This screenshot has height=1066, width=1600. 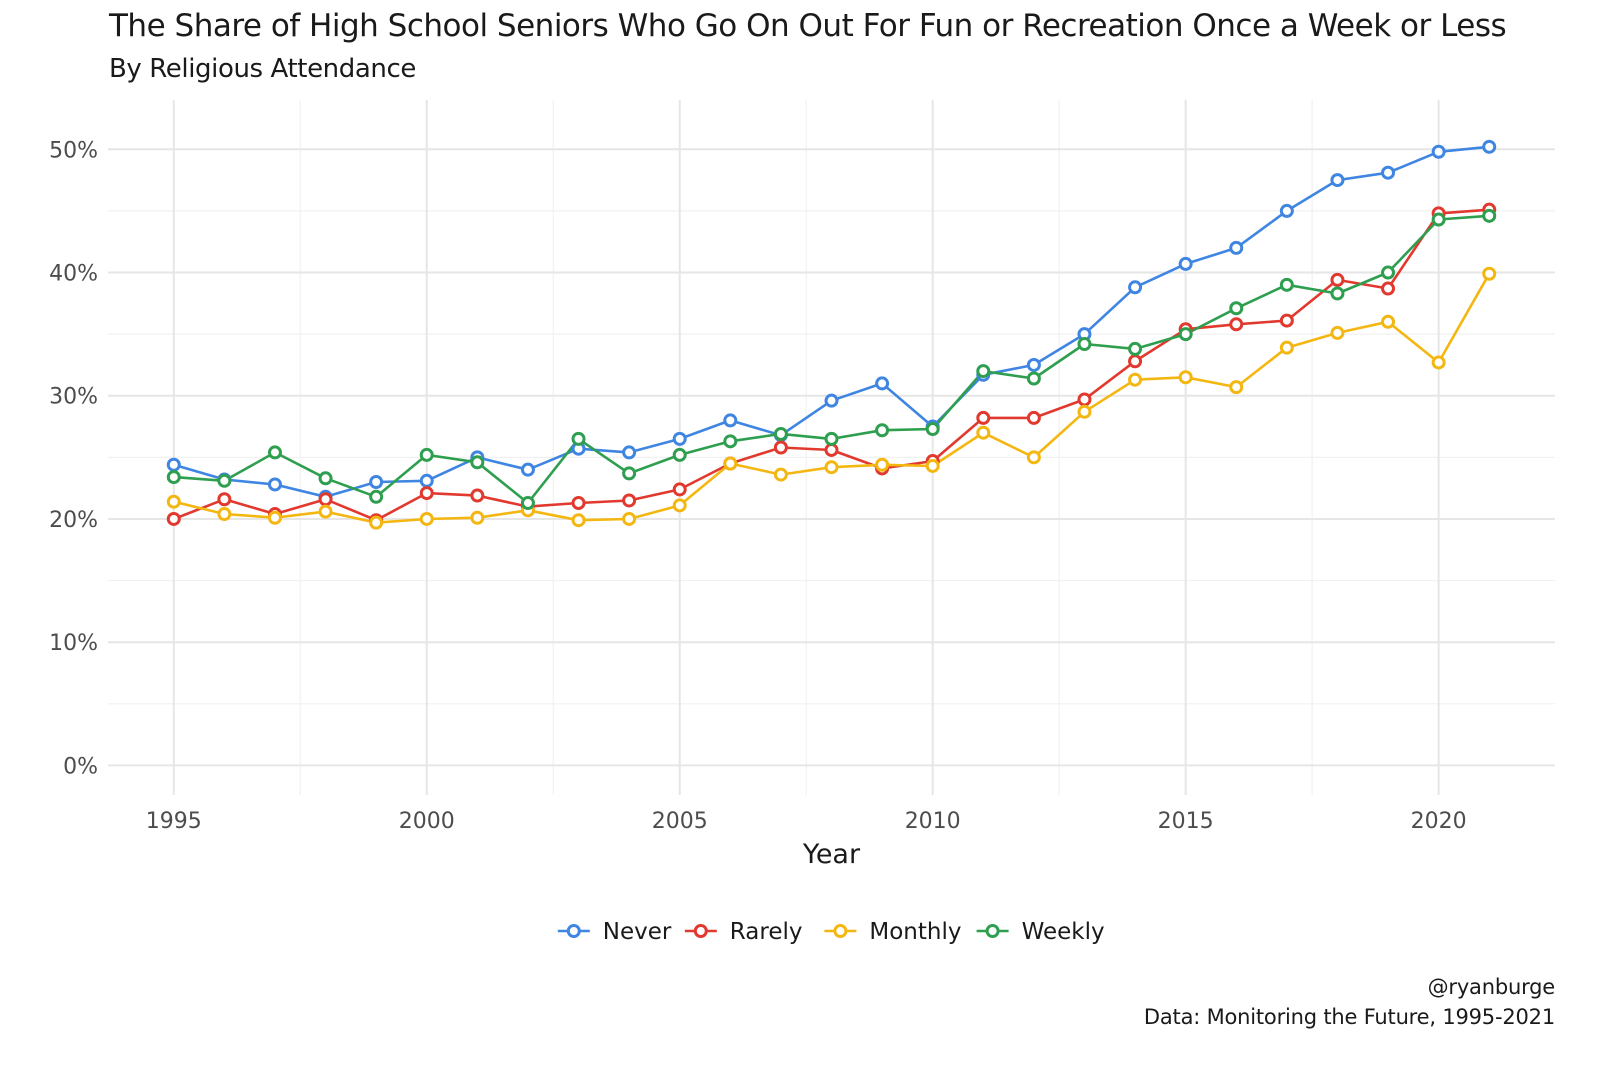 I want to click on caption-source: Data: Monitoring the Future, 1995-2021, so click(x=1349, y=1017).